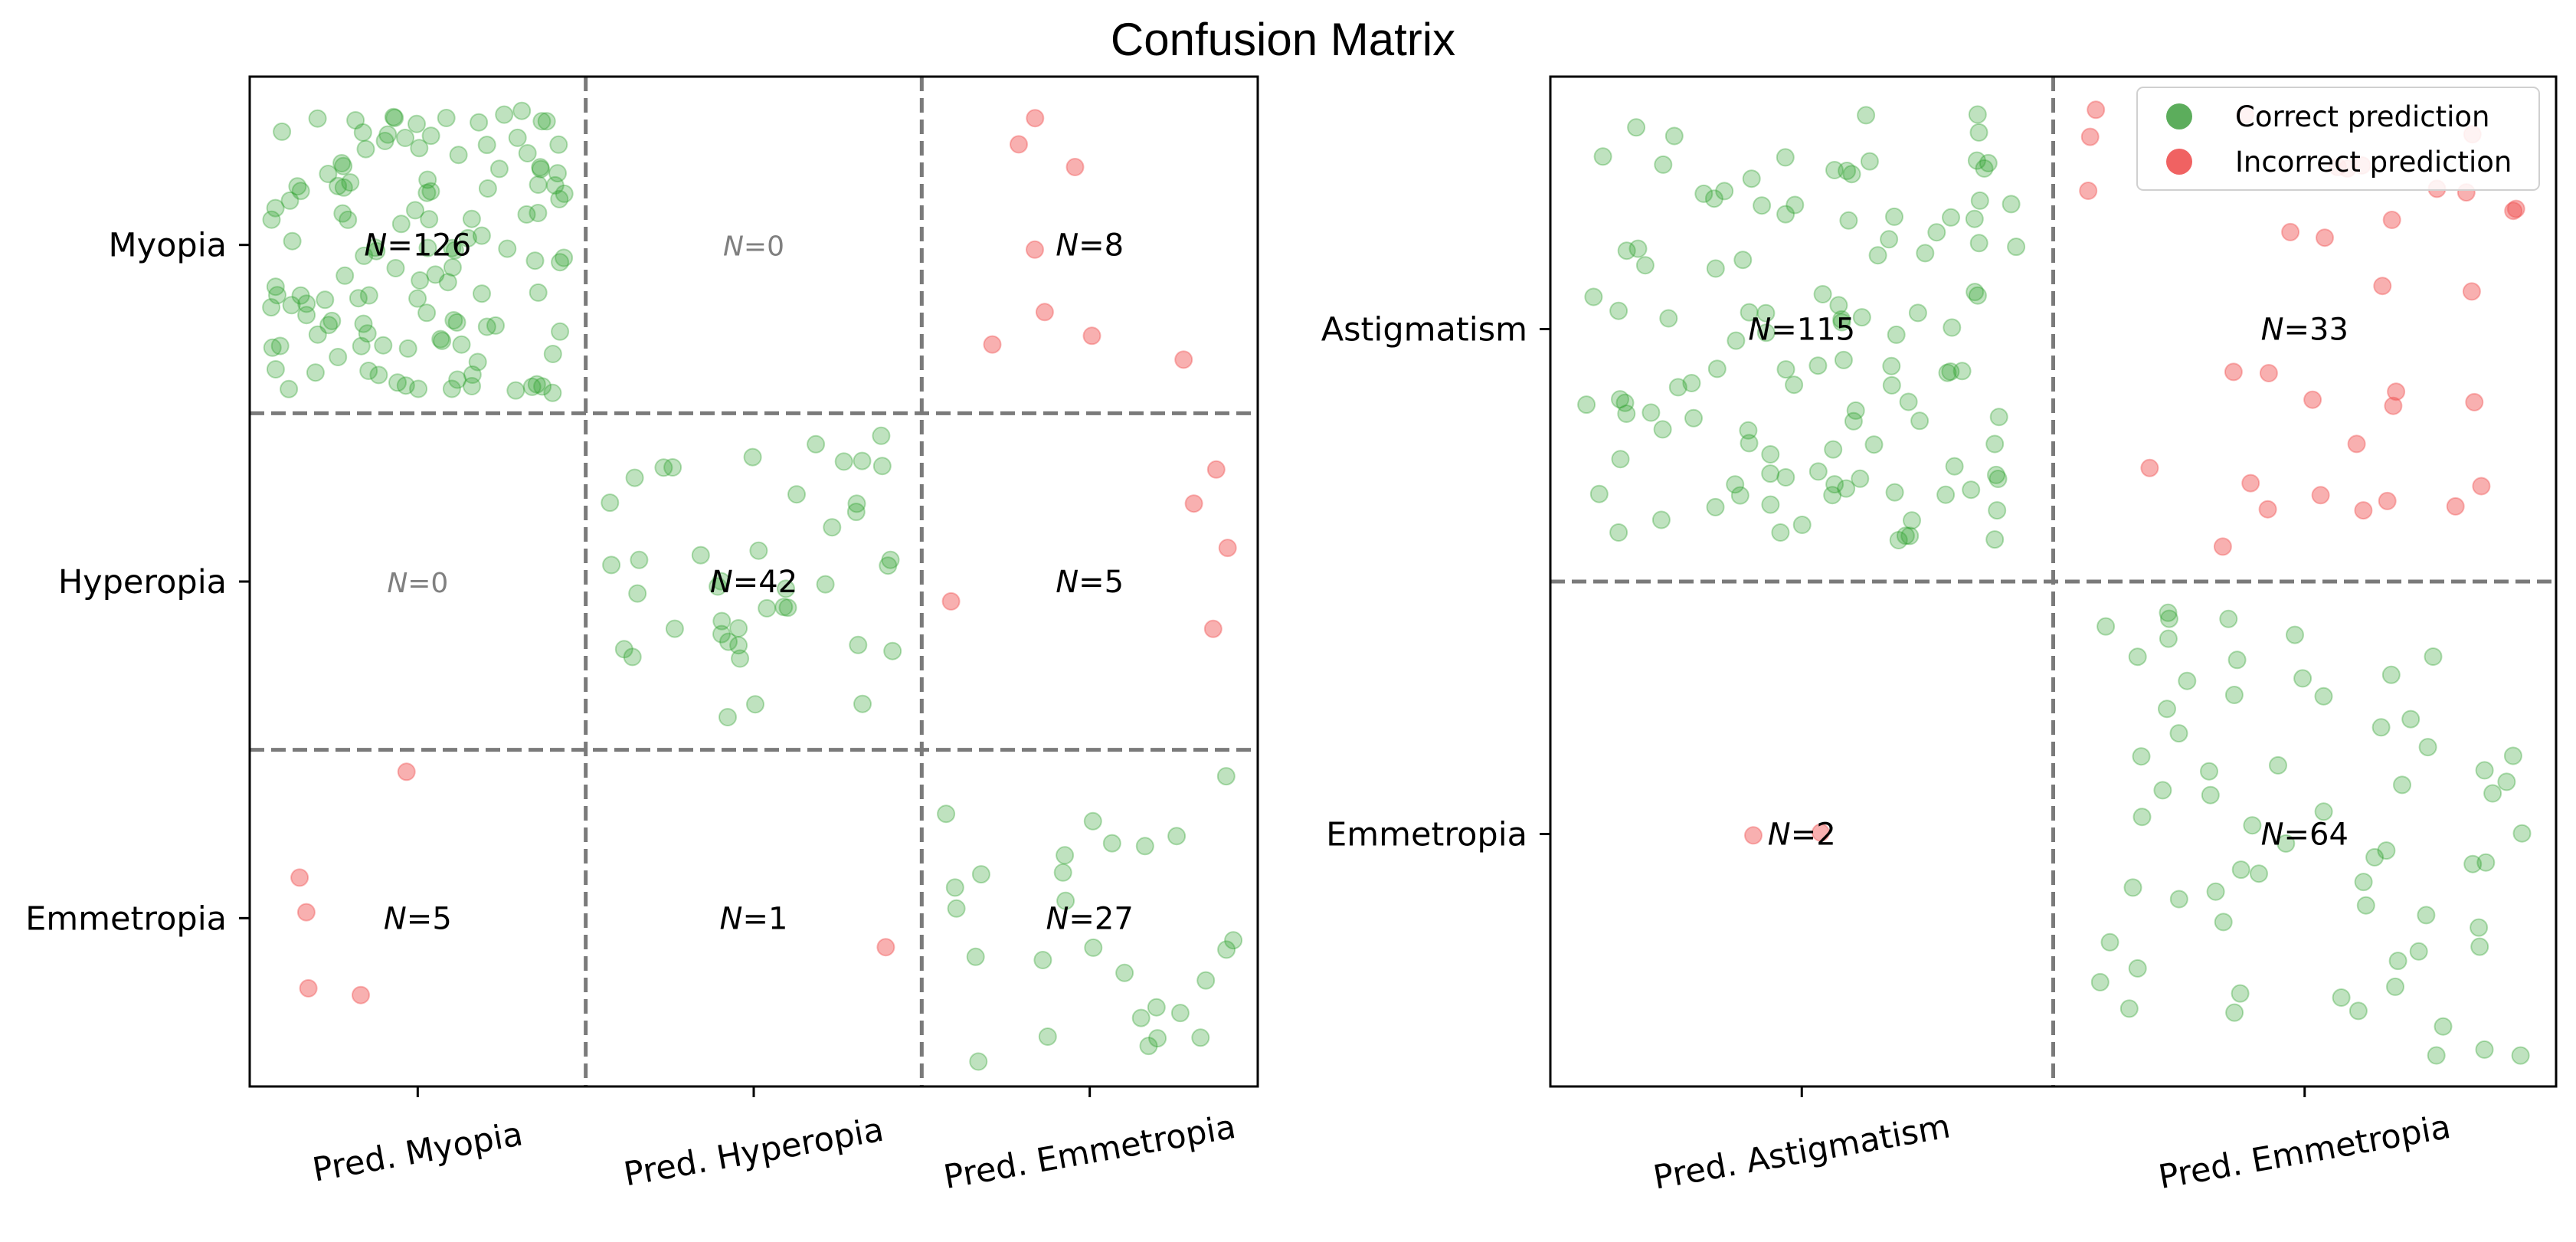 The width and height of the screenshot is (2576, 1242). Describe the element at coordinates (1101, 246) in the screenshot. I see `count-label-value: =8` at that location.